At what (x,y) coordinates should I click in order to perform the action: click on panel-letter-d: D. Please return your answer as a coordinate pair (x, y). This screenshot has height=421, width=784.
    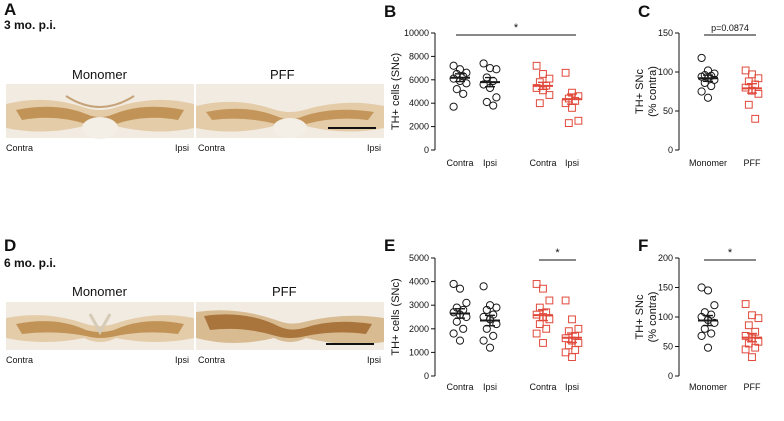
    Looking at the image, I should click on (10, 245).